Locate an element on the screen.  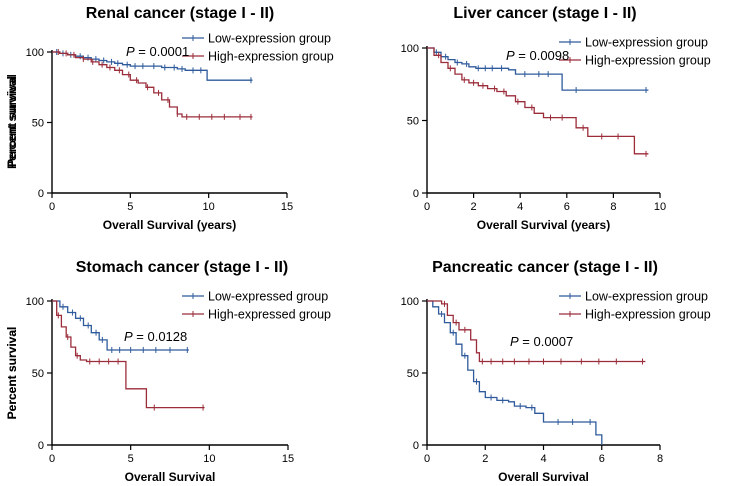
p-value: P = 0.0098 is located at coordinates (537, 55).